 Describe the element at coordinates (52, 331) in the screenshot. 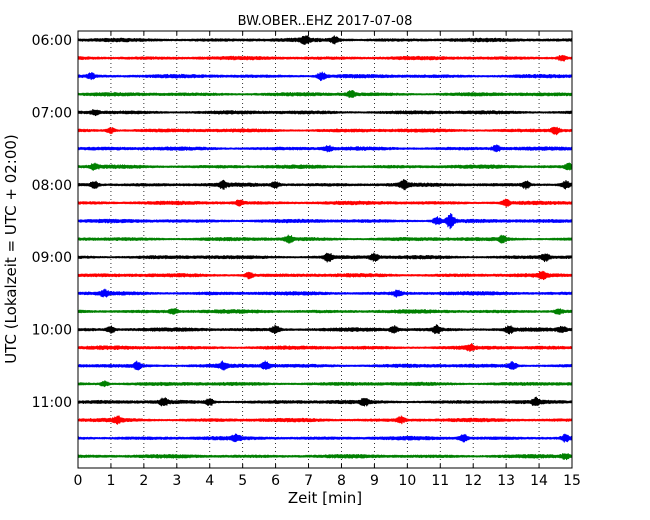

I see `y-tick-label: 10:00` at that location.